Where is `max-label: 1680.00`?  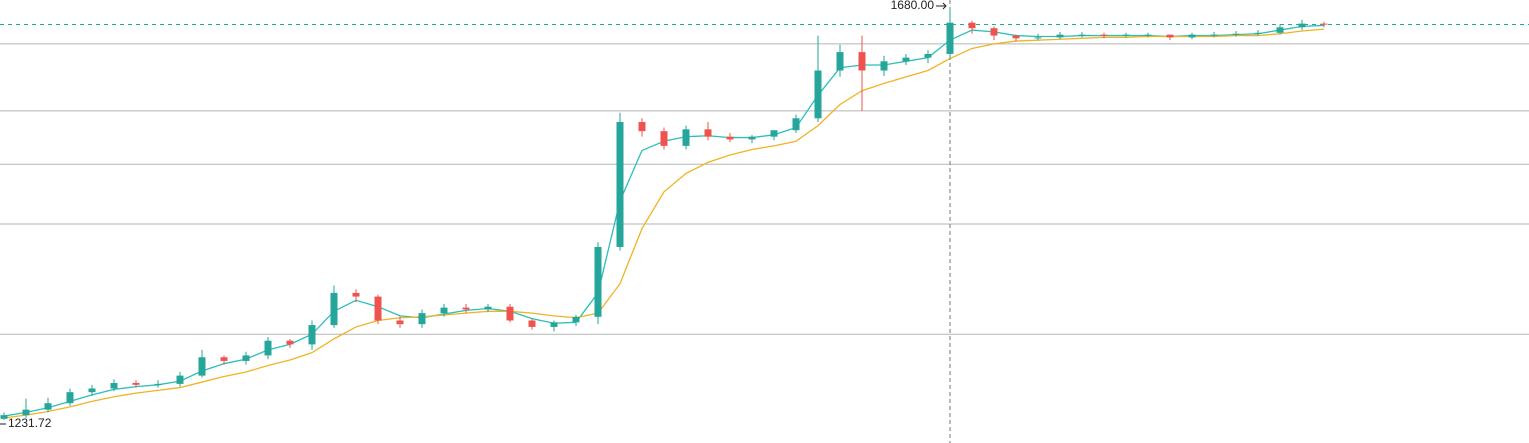 max-label: 1680.00 is located at coordinates (913, 6).